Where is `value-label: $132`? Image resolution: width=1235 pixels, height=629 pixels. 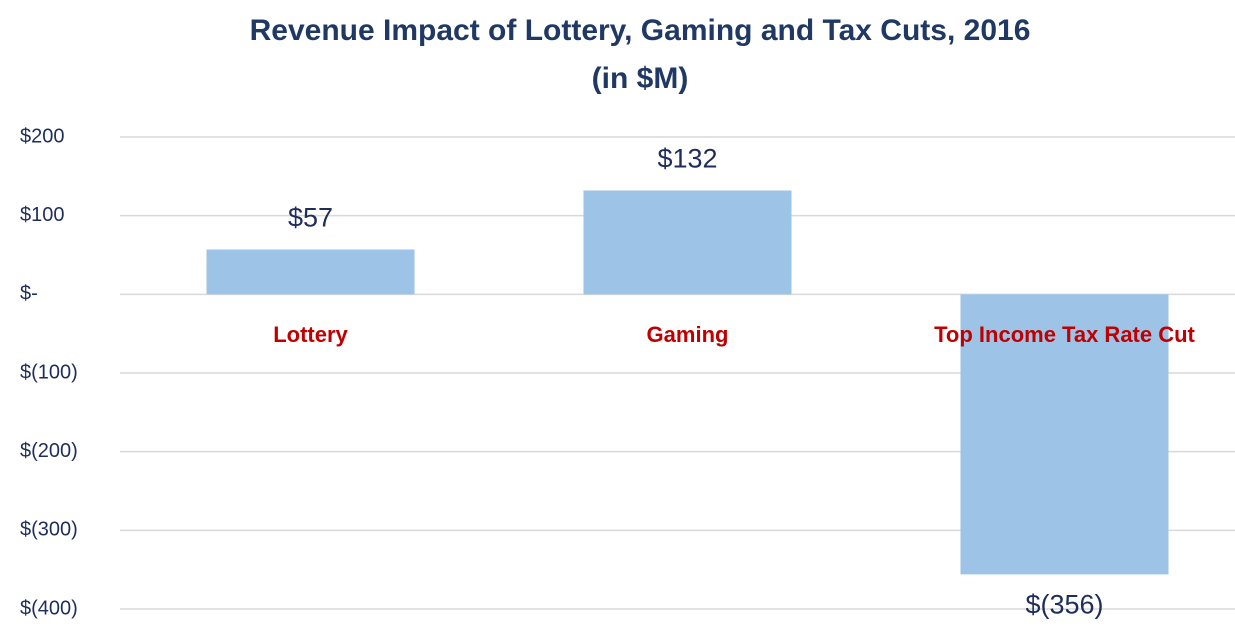 value-label: $132 is located at coordinates (687, 159).